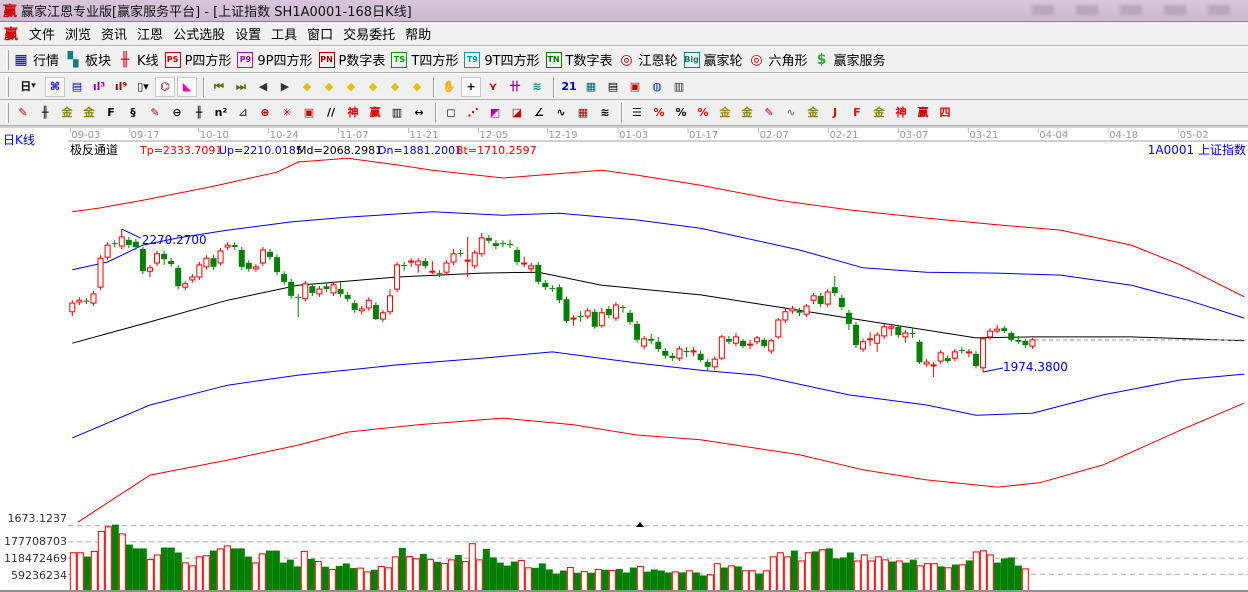 The image size is (1248, 592). What do you see at coordinates (613, 86) in the screenshot?
I see `notes-icon: ▤` at bounding box center [613, 86].